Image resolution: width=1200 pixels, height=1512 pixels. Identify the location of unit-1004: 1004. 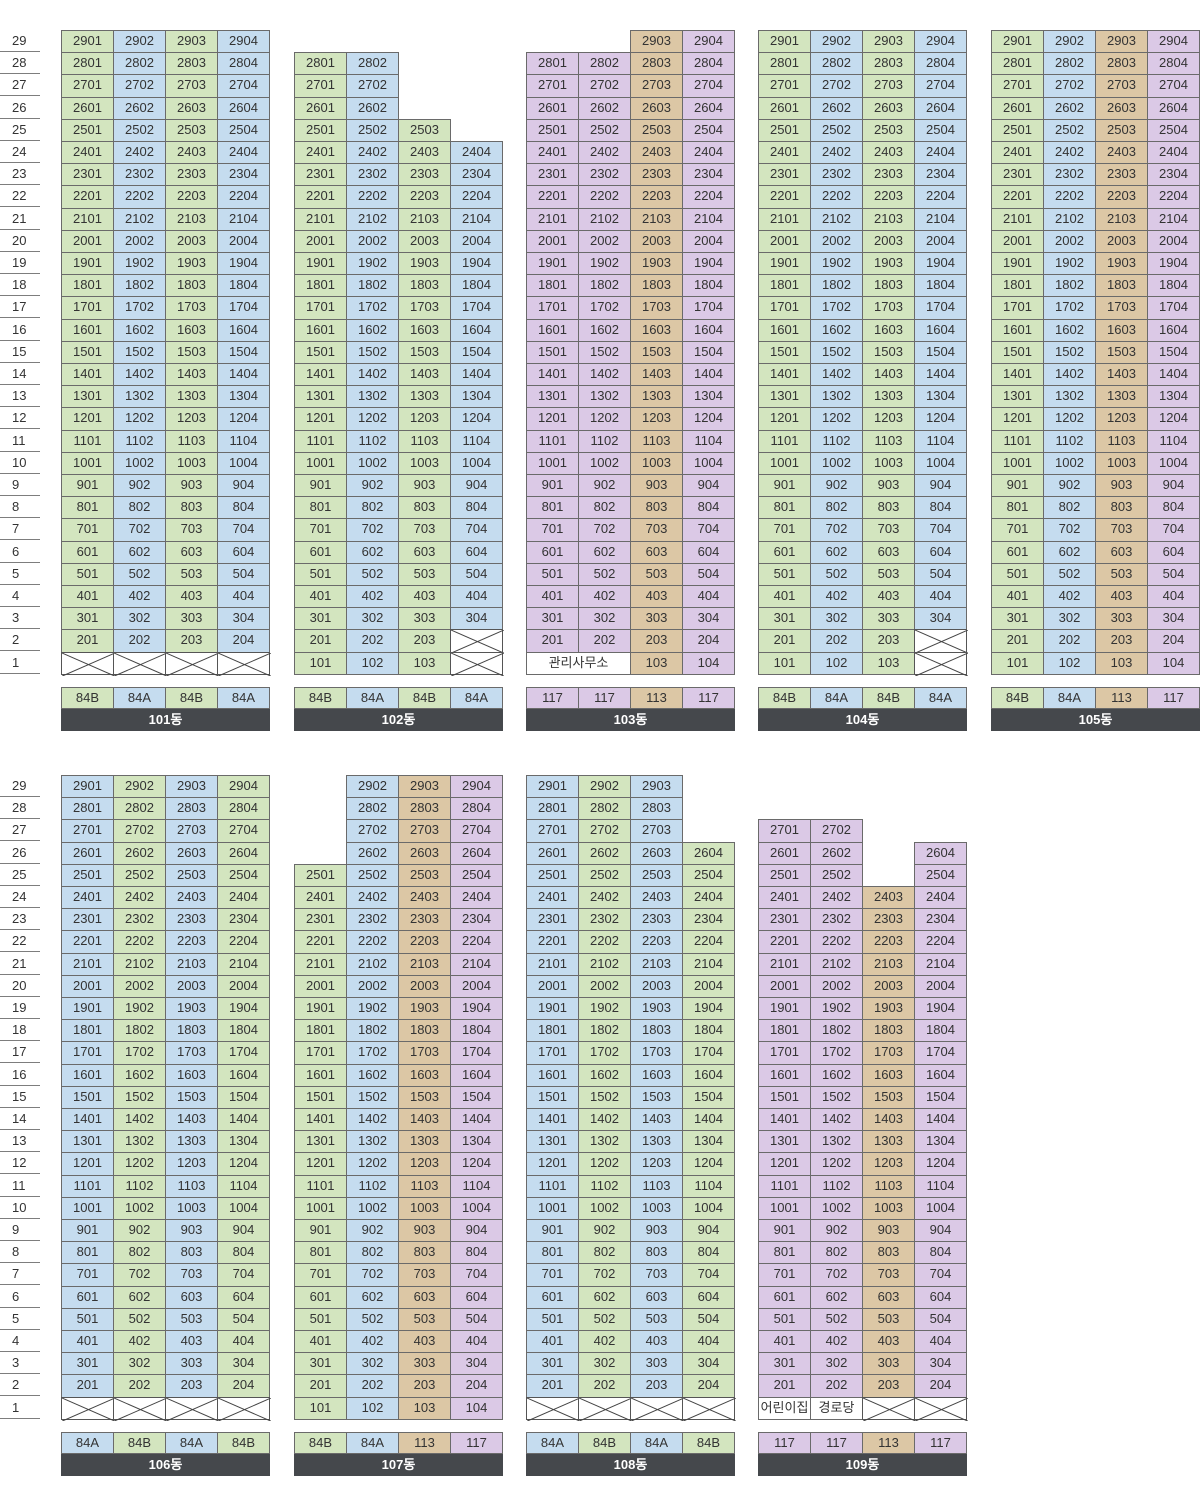
(708, 1208).